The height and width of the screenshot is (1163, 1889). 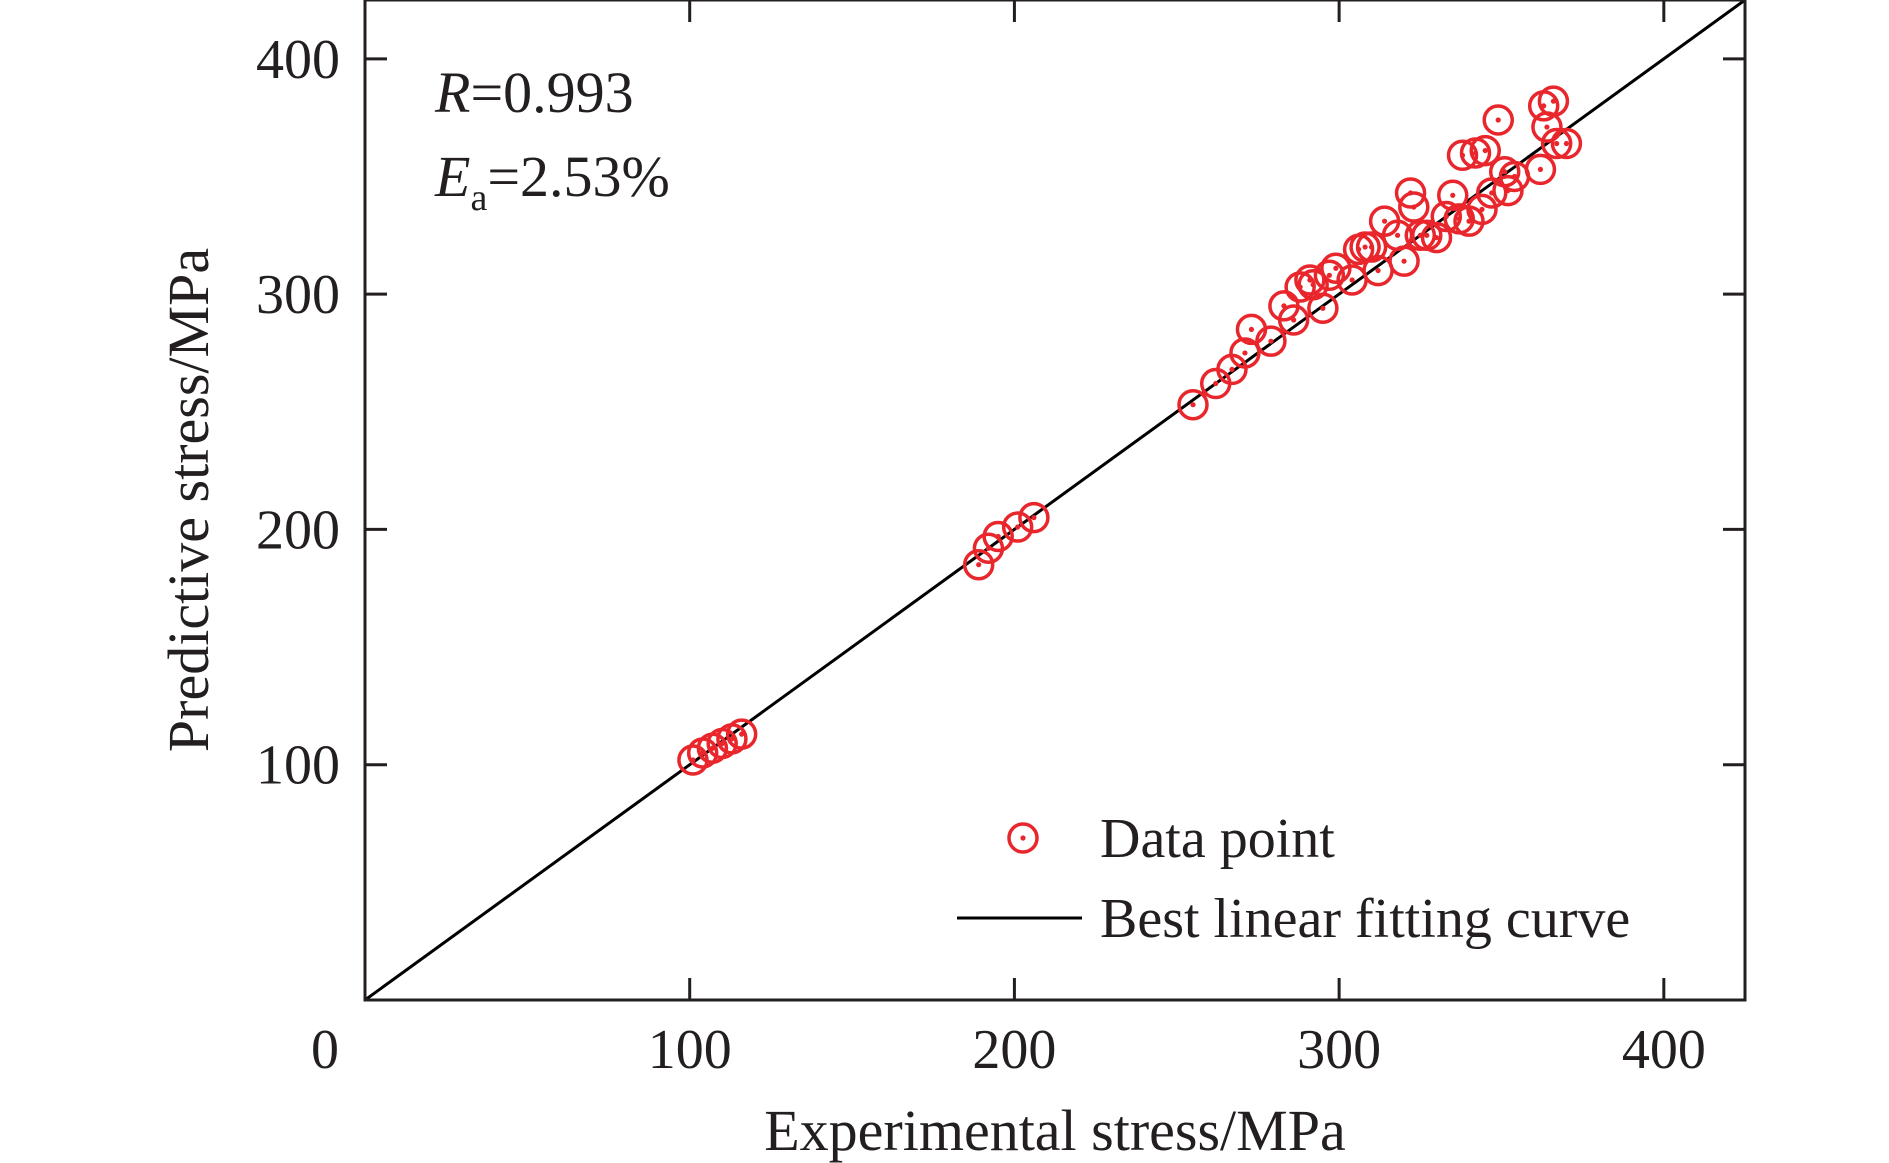 I want to click on legend: Data point Best linear fitting curve, so click(x=1293, y=879).